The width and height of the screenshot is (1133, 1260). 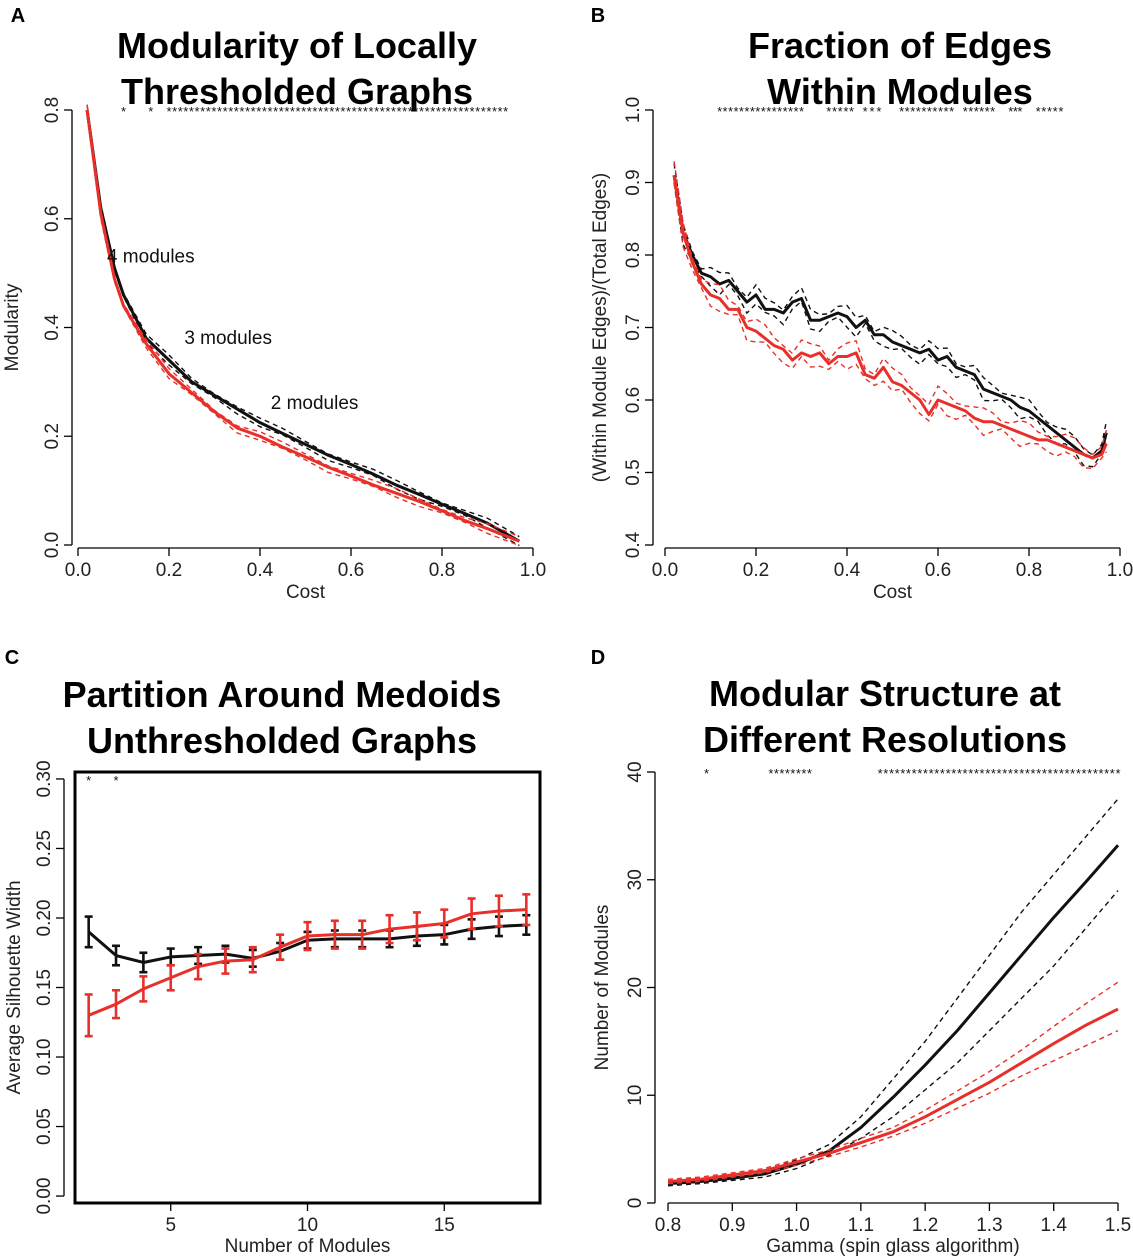 What do you see at coordinates (602, 988) in the screenshot?
I see `y-axis-label: Number of Modules` at bounding box center [602, 988].